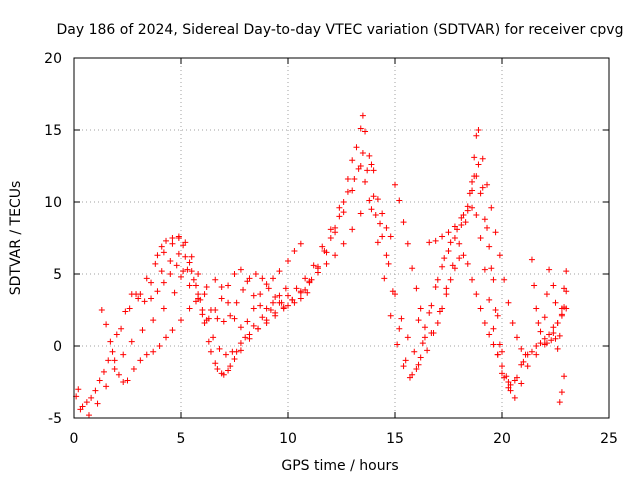 This screenshot has width=640, height=480. I want to click on x-tick-label: 15, so click(395, 439).